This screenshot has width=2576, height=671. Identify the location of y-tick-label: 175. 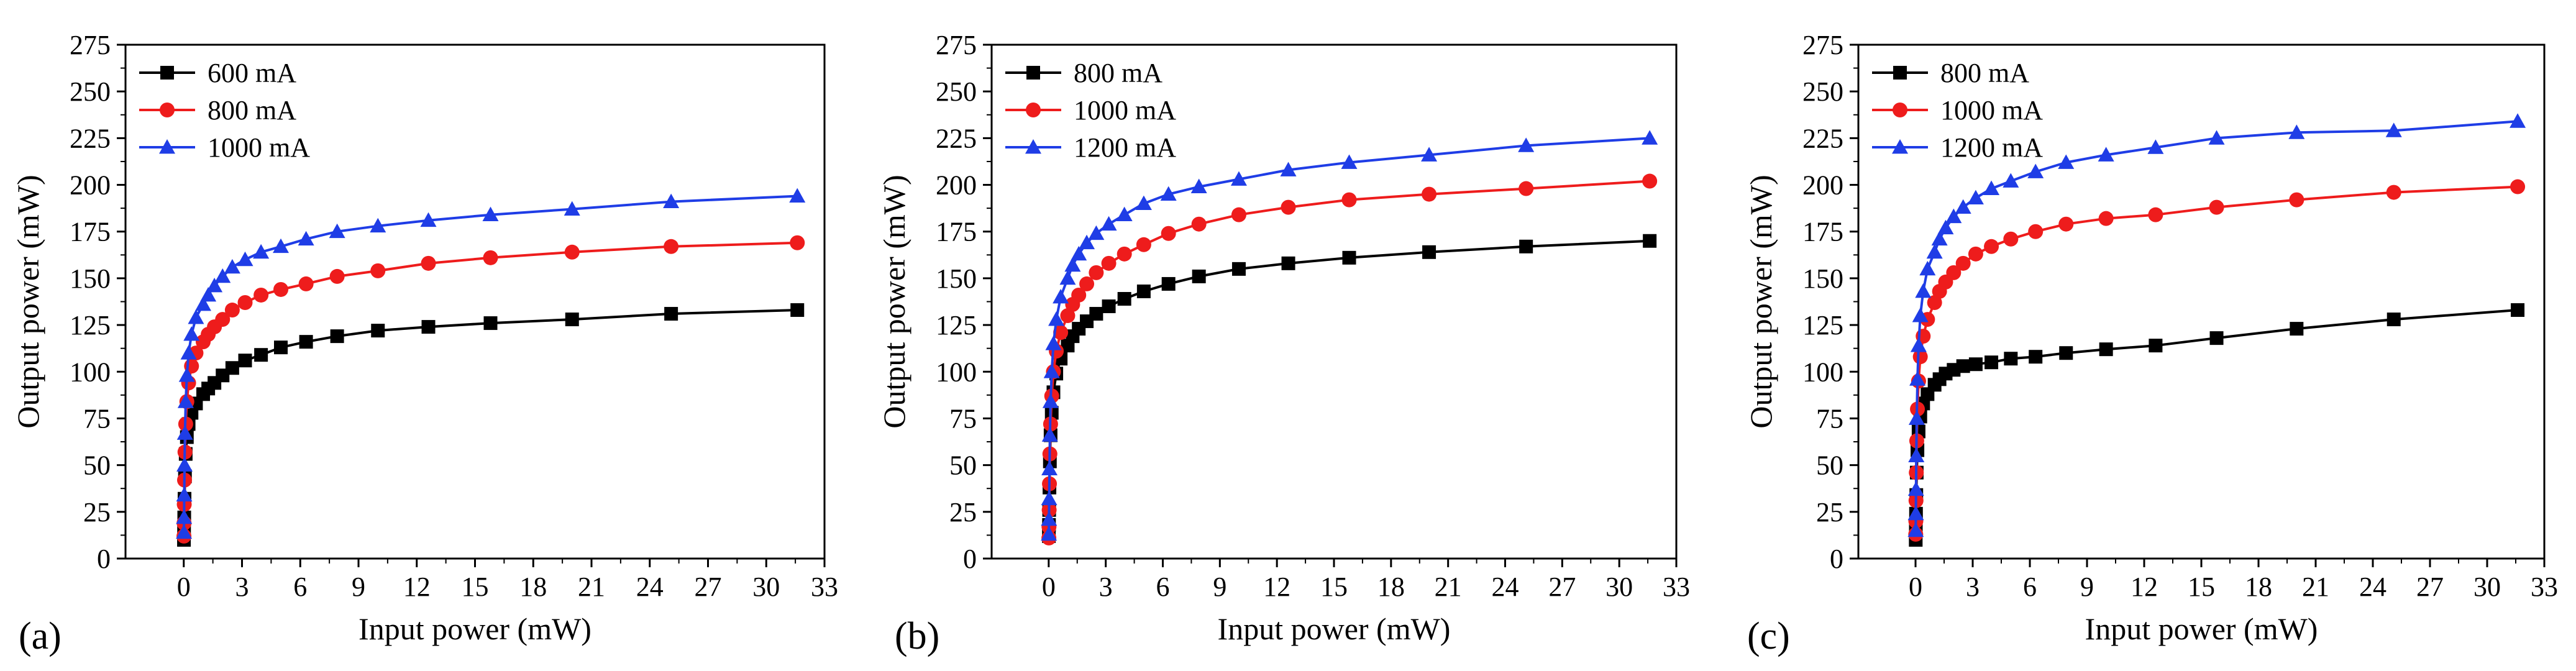
(90, 232).